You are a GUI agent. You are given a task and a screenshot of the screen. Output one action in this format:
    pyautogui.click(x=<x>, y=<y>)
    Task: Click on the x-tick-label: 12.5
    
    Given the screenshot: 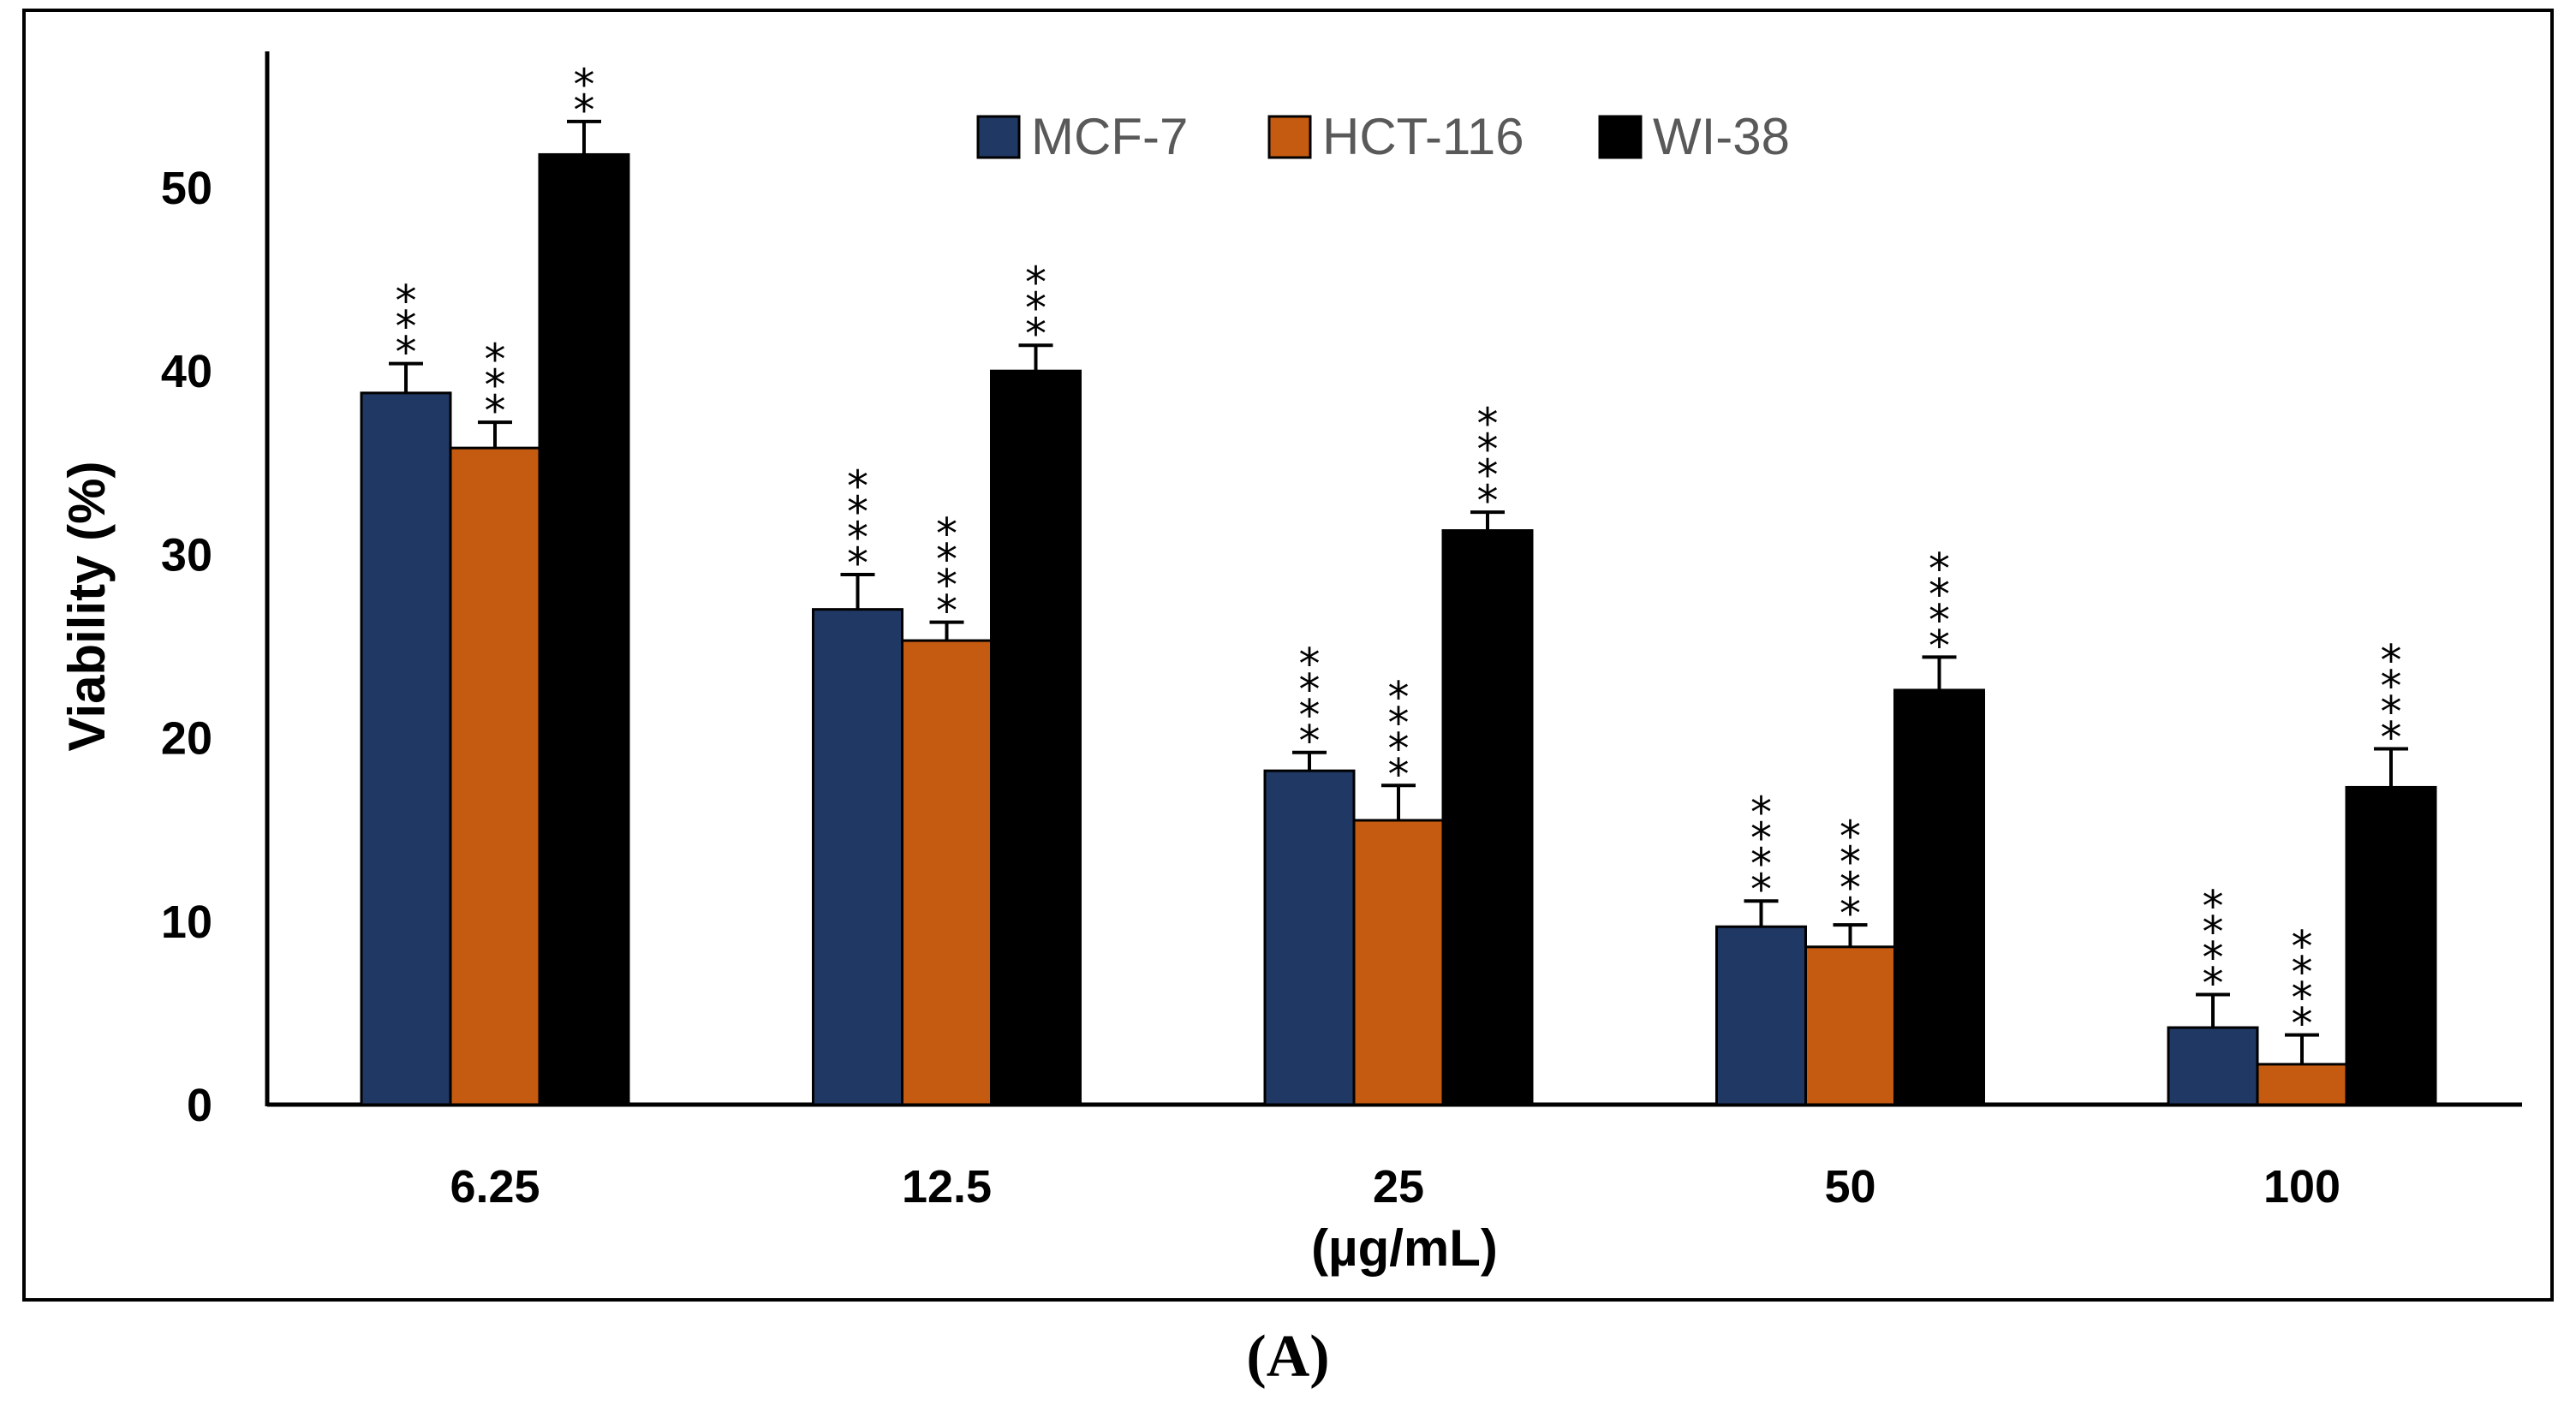 What is the action you would take?
    pyautogui.click(x=947, y=1186)
    